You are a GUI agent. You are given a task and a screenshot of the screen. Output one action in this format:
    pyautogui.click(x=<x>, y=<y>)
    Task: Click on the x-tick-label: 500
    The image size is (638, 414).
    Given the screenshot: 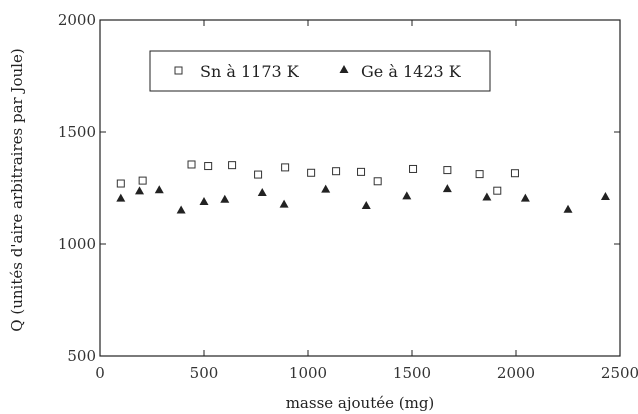 What is the action you would take?
    pyautogui.click(x=204, y=373)
    